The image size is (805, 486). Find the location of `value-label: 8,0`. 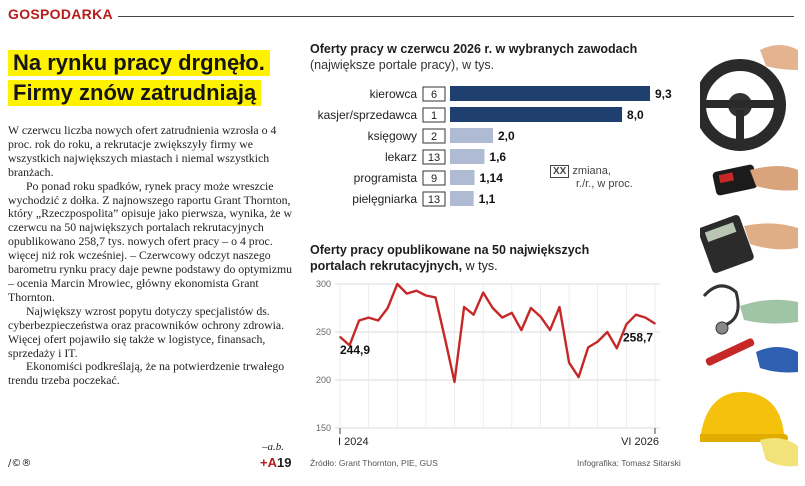

value-label: 8,0 is located at coordinates (635, 115).